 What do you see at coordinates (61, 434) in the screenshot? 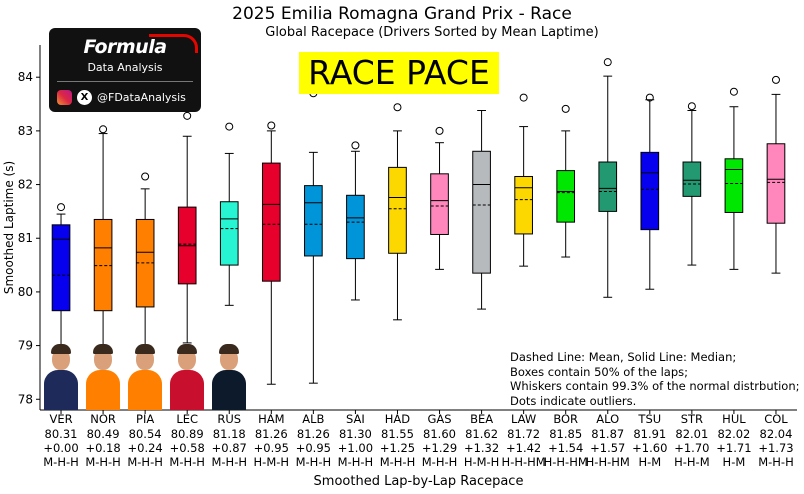
I see `x-label-mean-label: 80.31` at bounding box center [61, 434].